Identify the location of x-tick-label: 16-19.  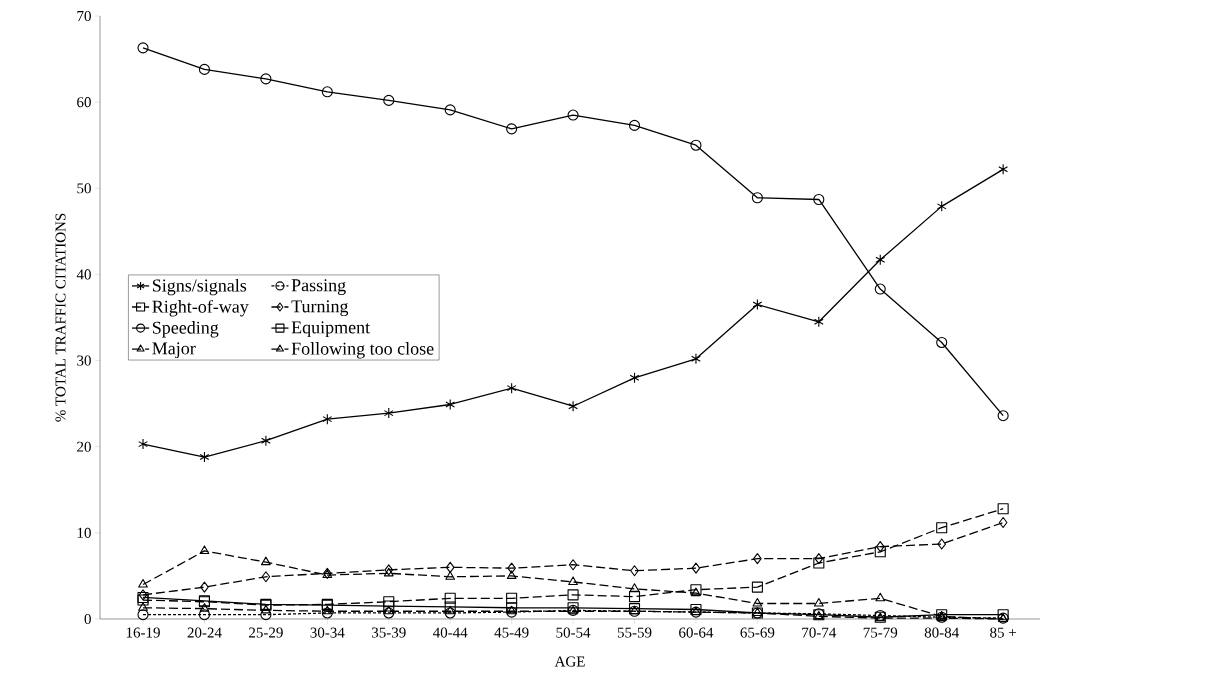
(143, 632).